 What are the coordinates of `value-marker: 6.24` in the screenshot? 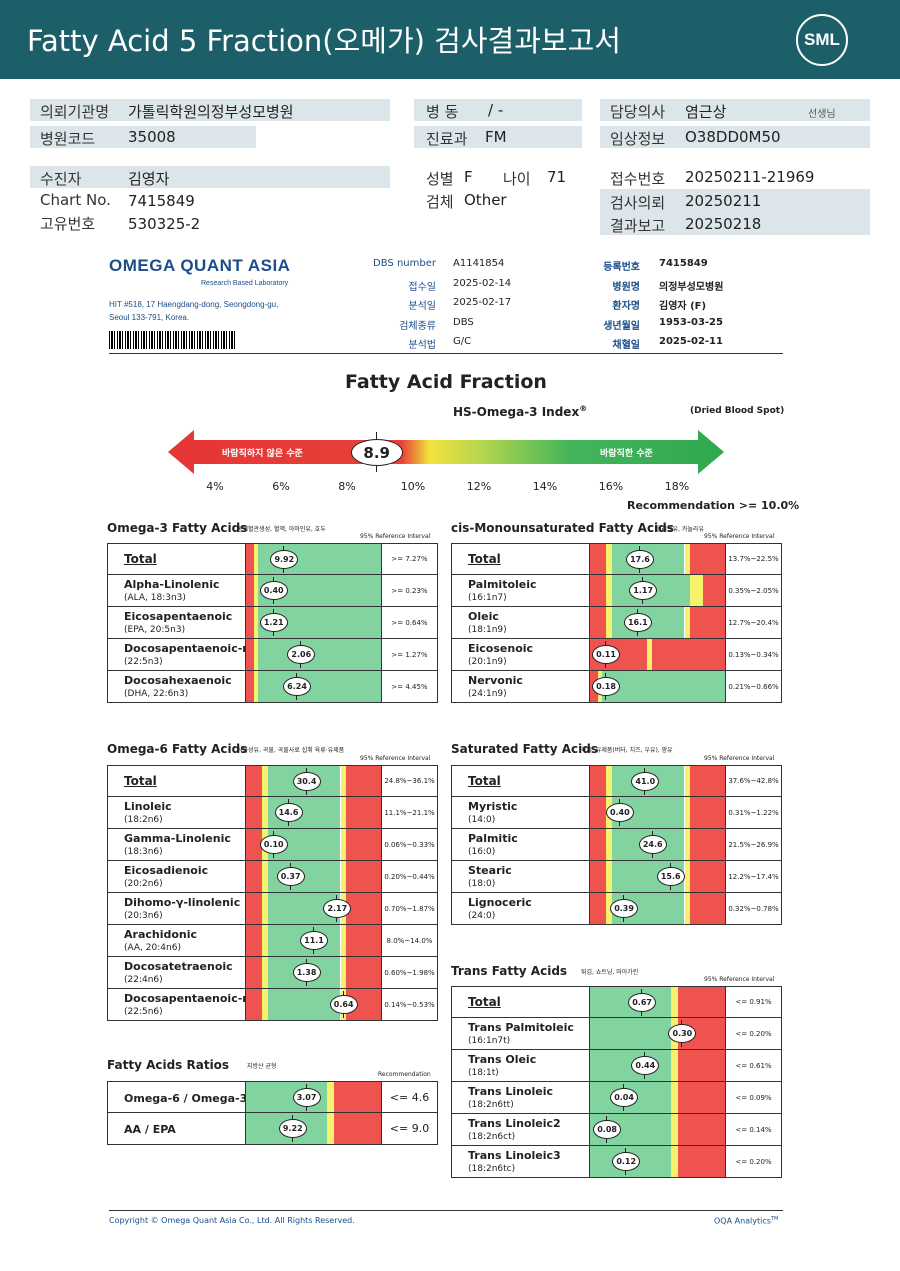 It's located at (297, 686).